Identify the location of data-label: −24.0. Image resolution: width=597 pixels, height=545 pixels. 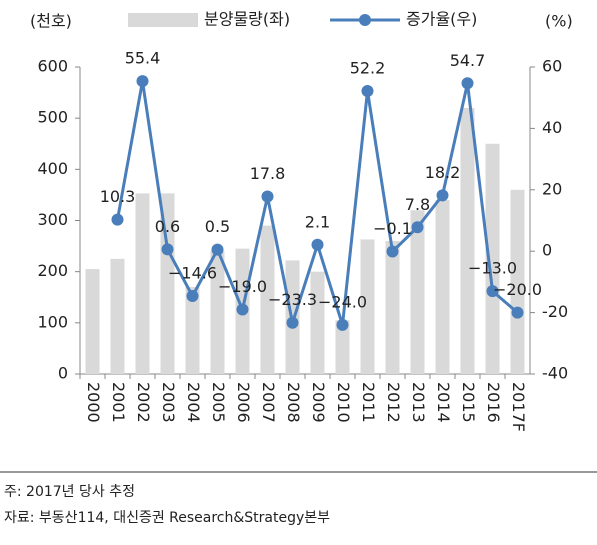
(342, 301).